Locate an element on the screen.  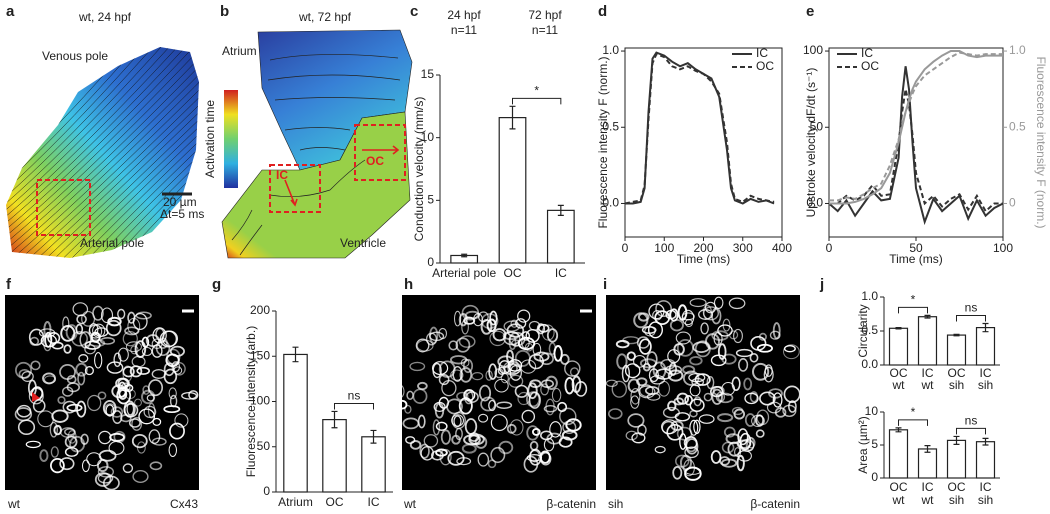
x-tick-label: Arterial pole is located at coordinates (464, 273).